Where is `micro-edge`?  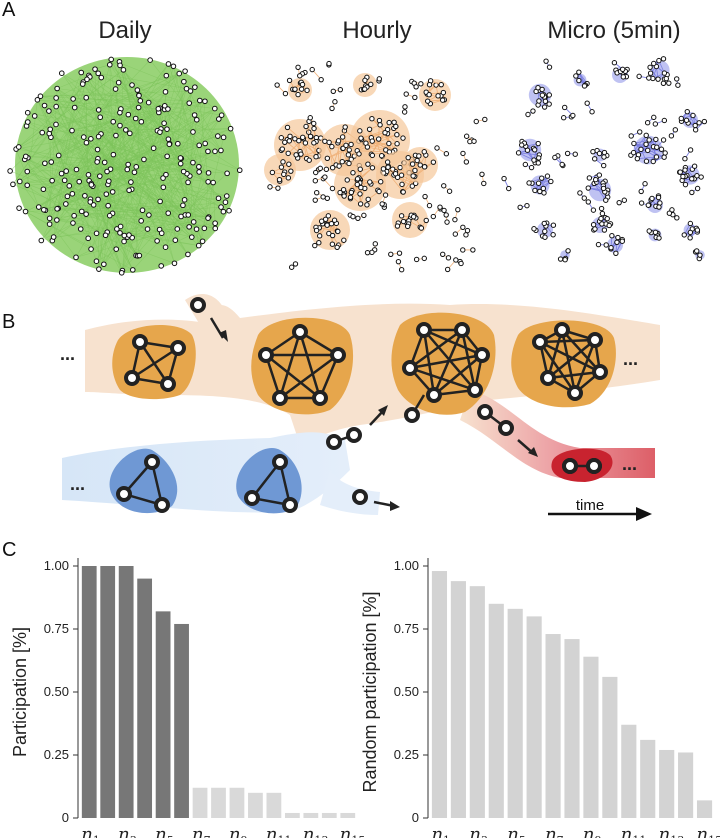
micro-edge is located at coordinates (647, 158).